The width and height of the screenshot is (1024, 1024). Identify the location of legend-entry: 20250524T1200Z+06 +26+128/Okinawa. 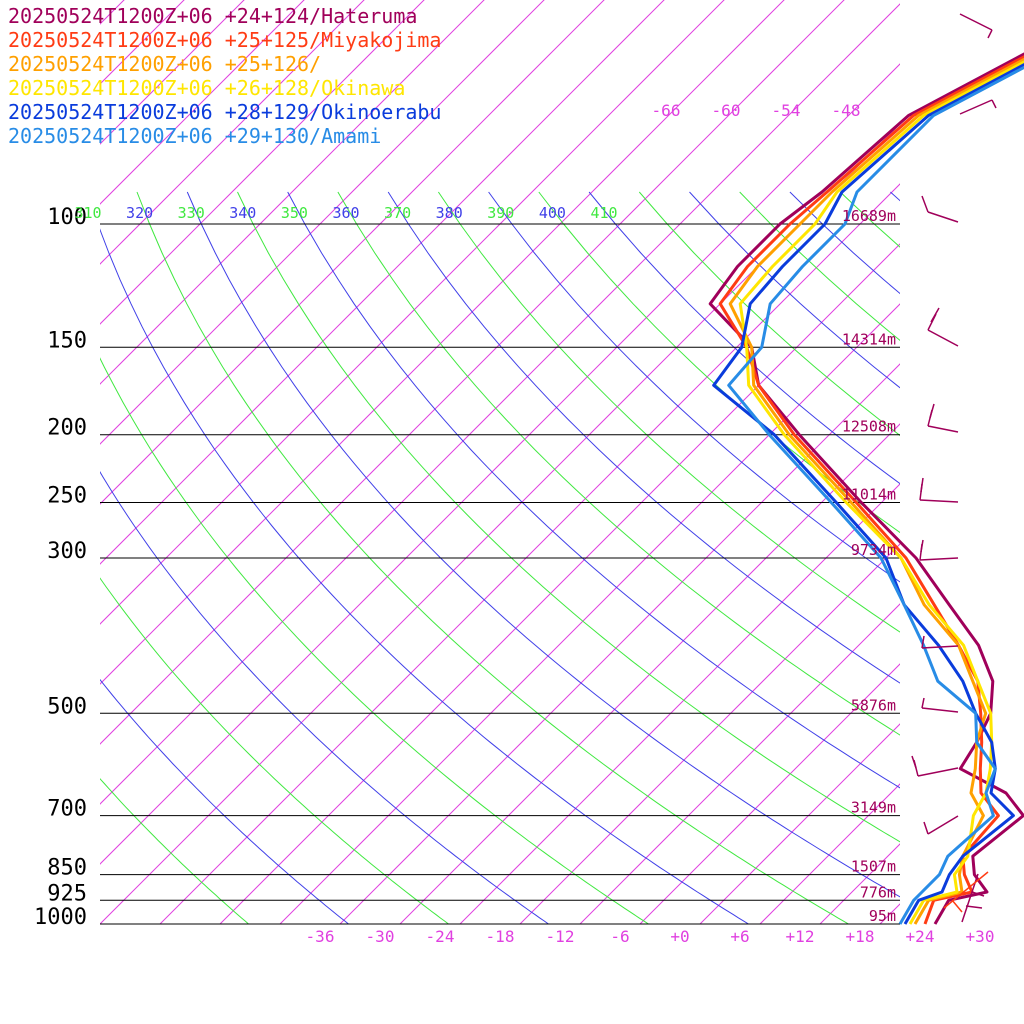
(207, 88).